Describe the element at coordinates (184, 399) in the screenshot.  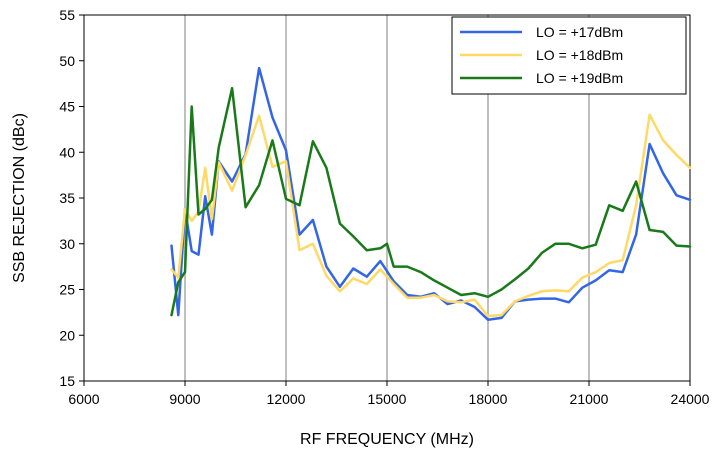
I see `x-tick-label: 9000` at that location.